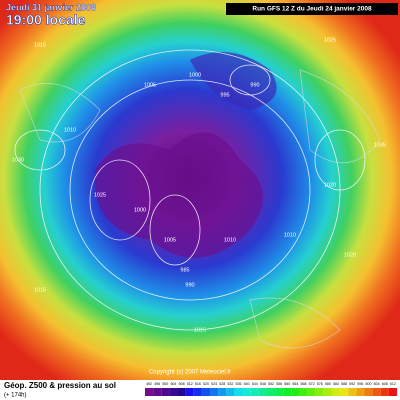  What do you see at coordinates (173, 384) in the screenshot?
I see `colorbar-label: 504` at bounding box center [173, 384].